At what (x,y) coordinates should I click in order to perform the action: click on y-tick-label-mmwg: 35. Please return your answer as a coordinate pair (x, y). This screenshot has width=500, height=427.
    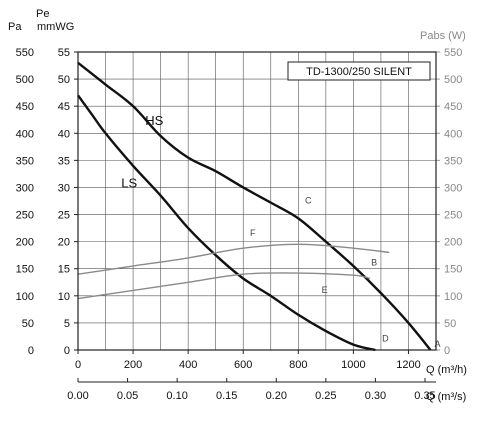
    Looking at the image, I should click on (64, 161).